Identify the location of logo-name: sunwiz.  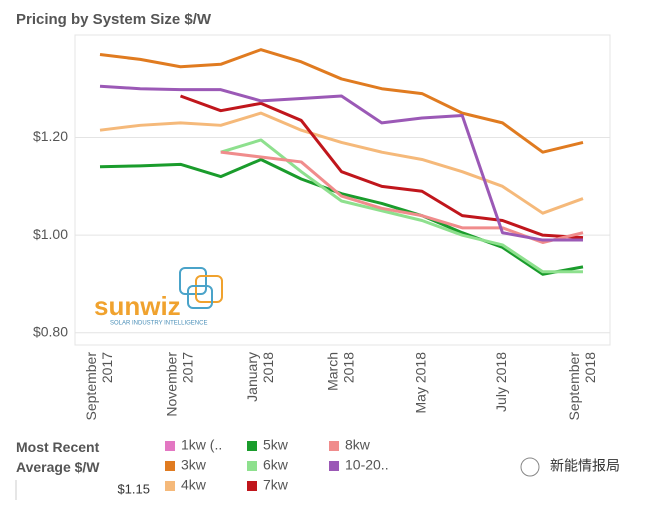
(137, 306).